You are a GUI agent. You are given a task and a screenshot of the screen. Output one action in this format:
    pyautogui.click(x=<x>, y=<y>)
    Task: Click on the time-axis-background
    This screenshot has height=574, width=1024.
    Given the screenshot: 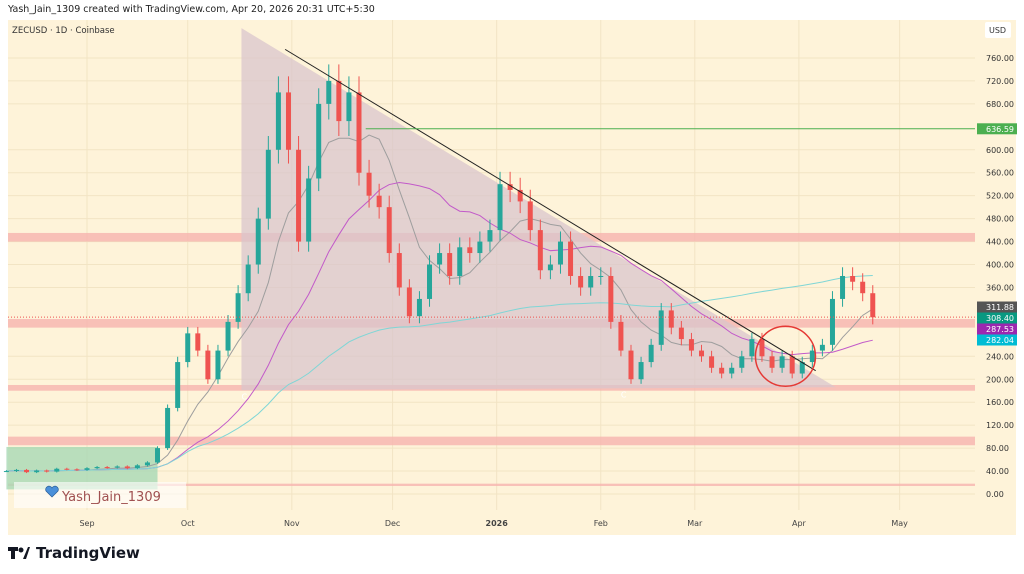 What is the action you would take?
    pyautogui.click(x=512, y=522)
    